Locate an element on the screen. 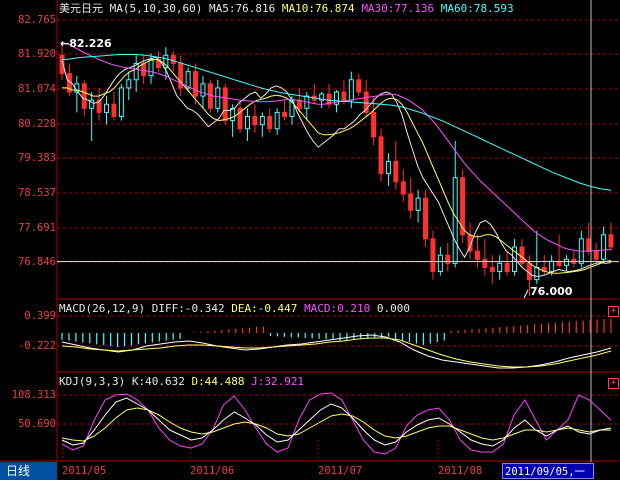 The width and height of the screenshot is (620, 480). kdj-d-value: D:44.488 is located at coordinates (218, 381).